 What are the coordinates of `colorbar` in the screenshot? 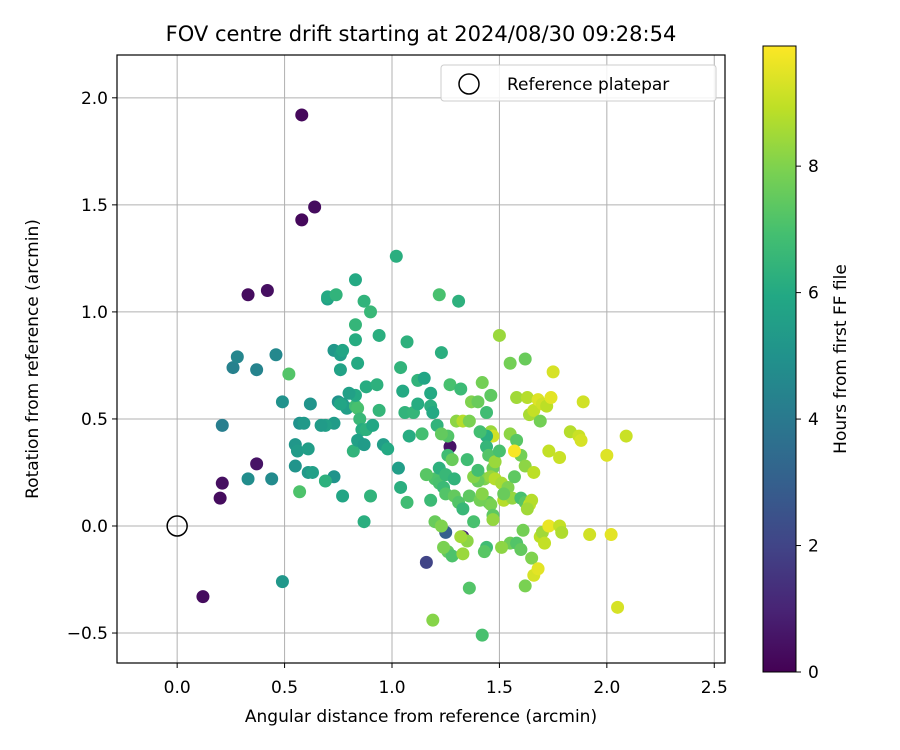 It's located at (779, 359).